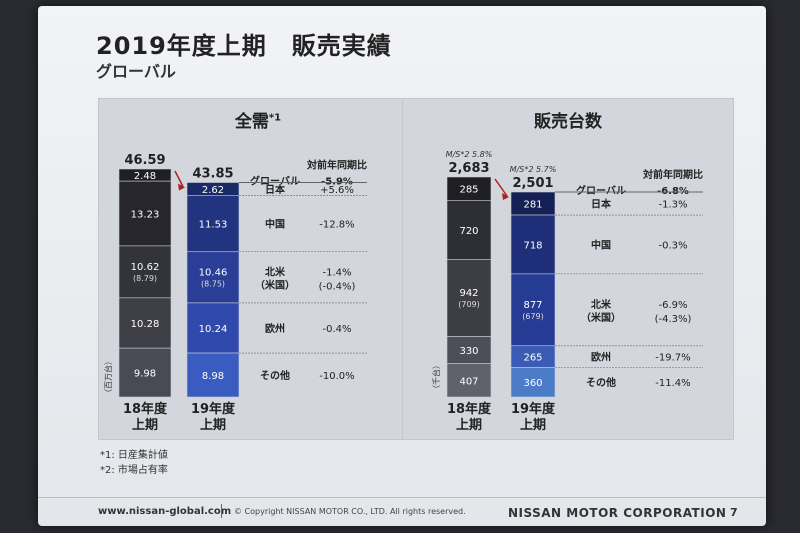  What do you see at coordinates (734, 512) in the screenshot?
I see `page-number: 7` at bounding box center [734, 512].